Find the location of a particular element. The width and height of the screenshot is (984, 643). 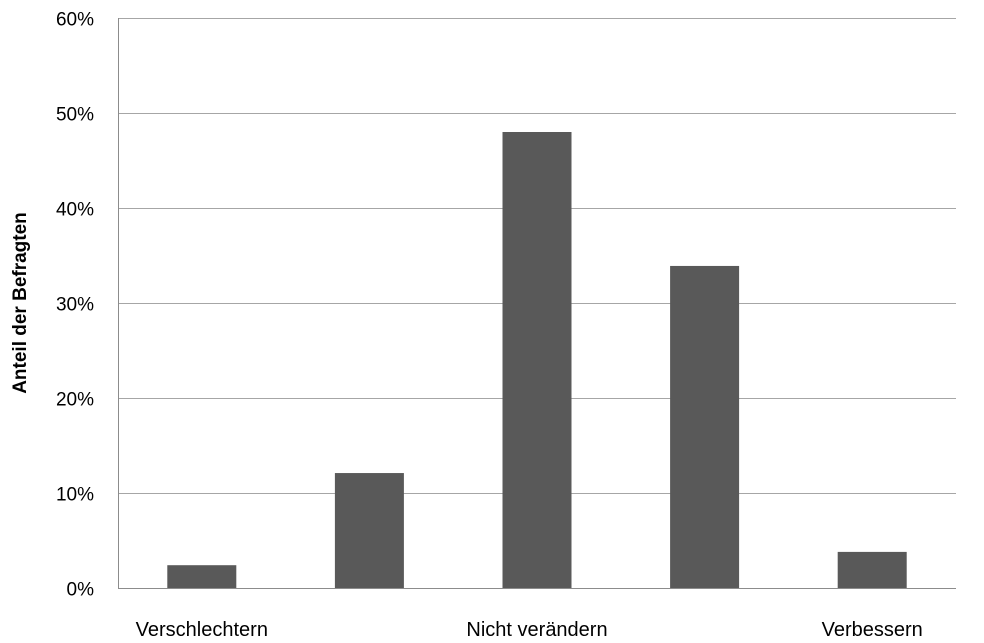

y-tick-label: 0% is located at coordinates (81, 590).